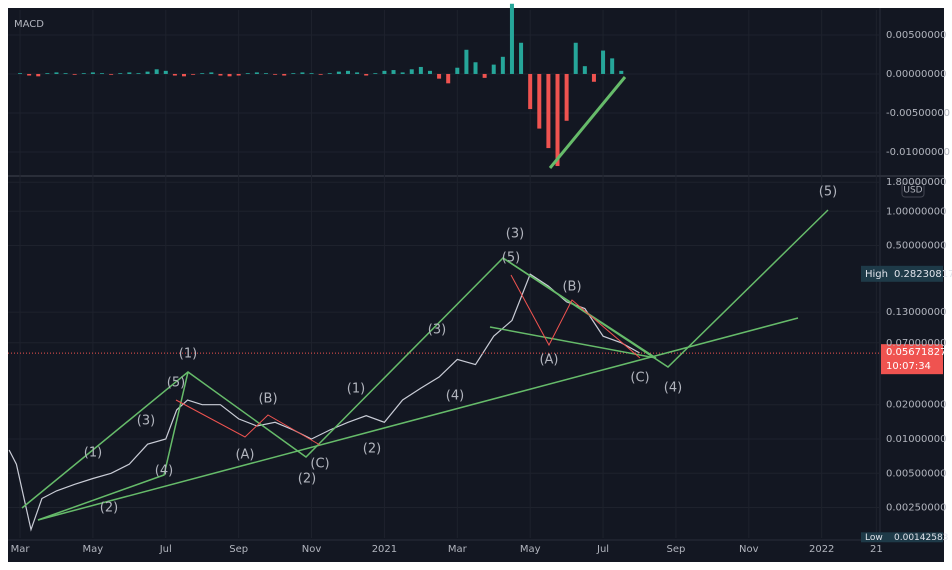  What do you see at coordinates (238, 549) in the screenshot?
I see `x-tick-label: Sep` at bounding box center [238, 549].